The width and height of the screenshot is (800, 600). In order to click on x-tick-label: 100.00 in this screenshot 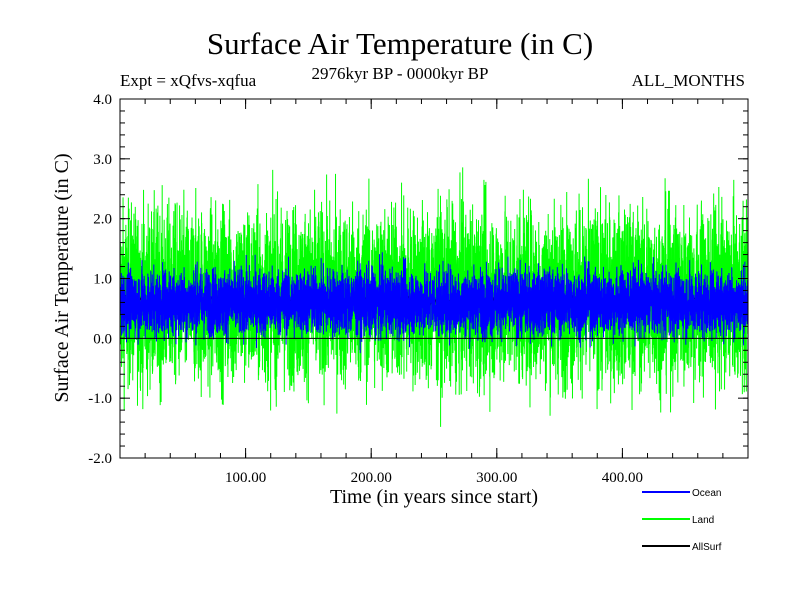, I will do `click(245, 478)`.